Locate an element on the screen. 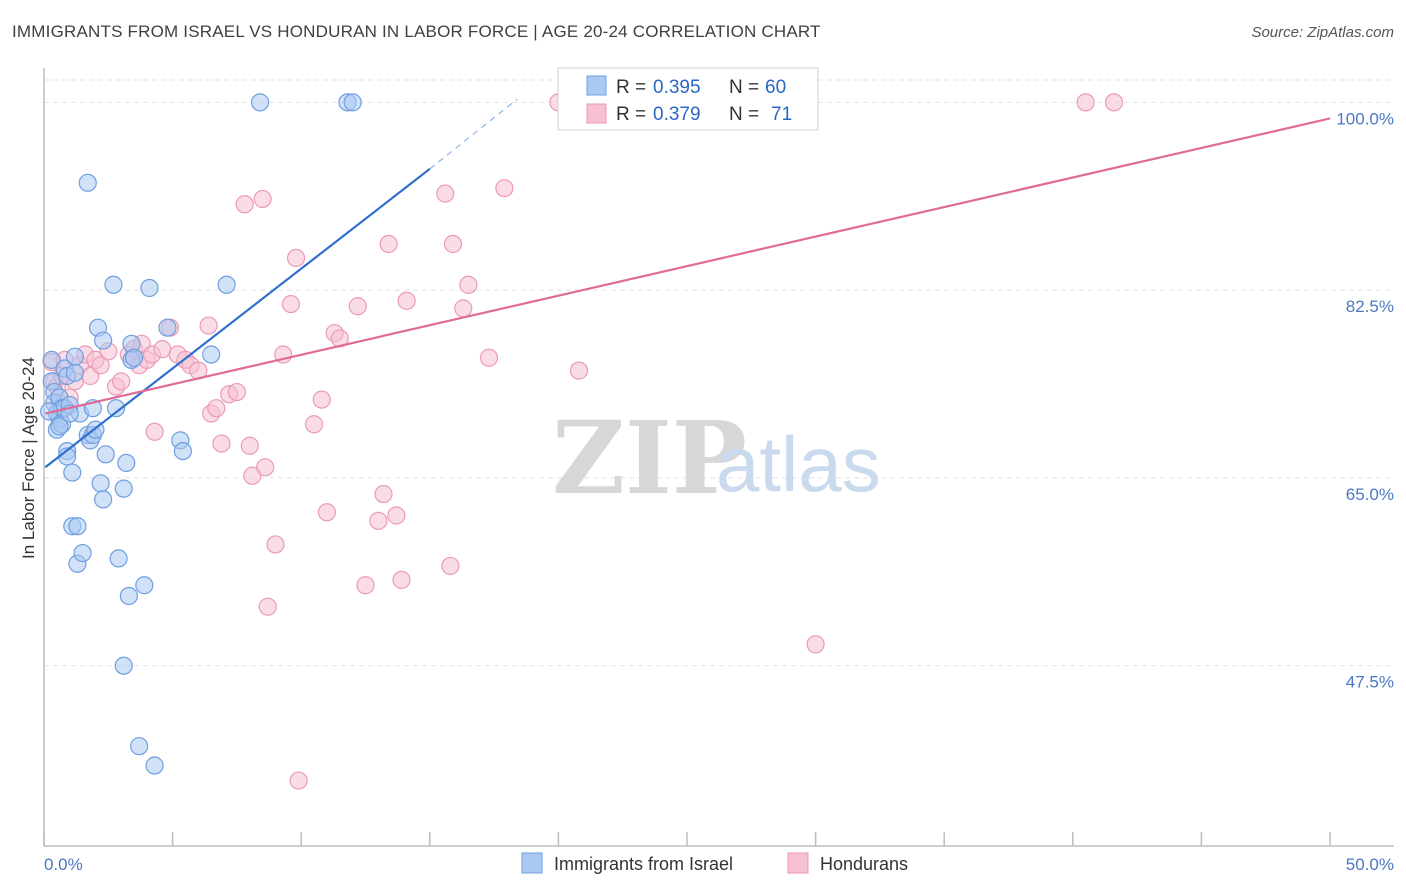 This screenshot has width=1406, height=892. watermark-atlas: atlas is located at coordinates (798, 464).